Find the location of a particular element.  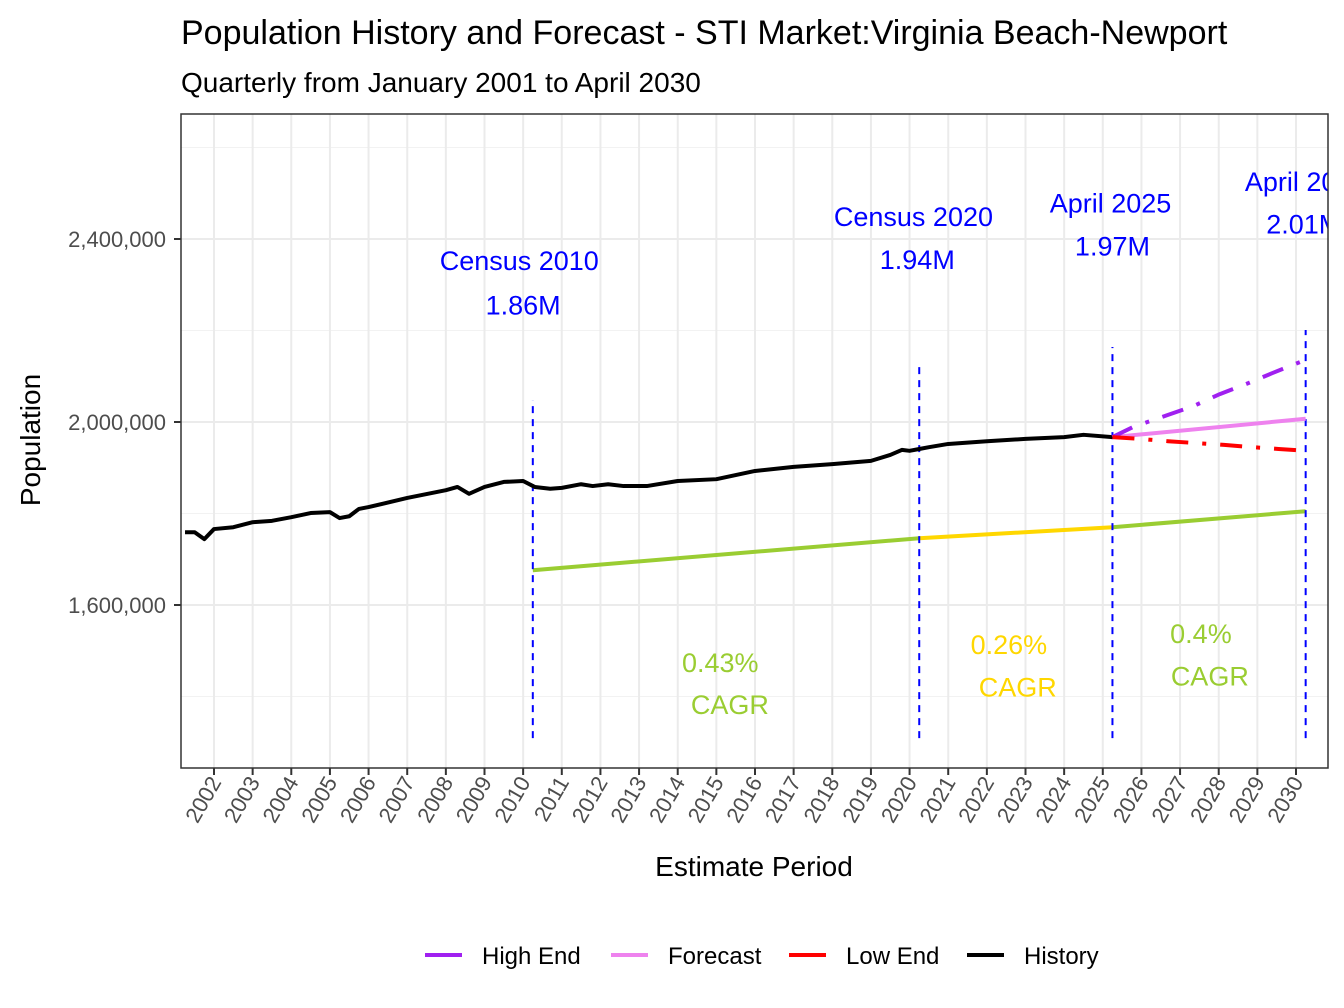

x-tick-label: 2017 is located at coordinates (783, 799).